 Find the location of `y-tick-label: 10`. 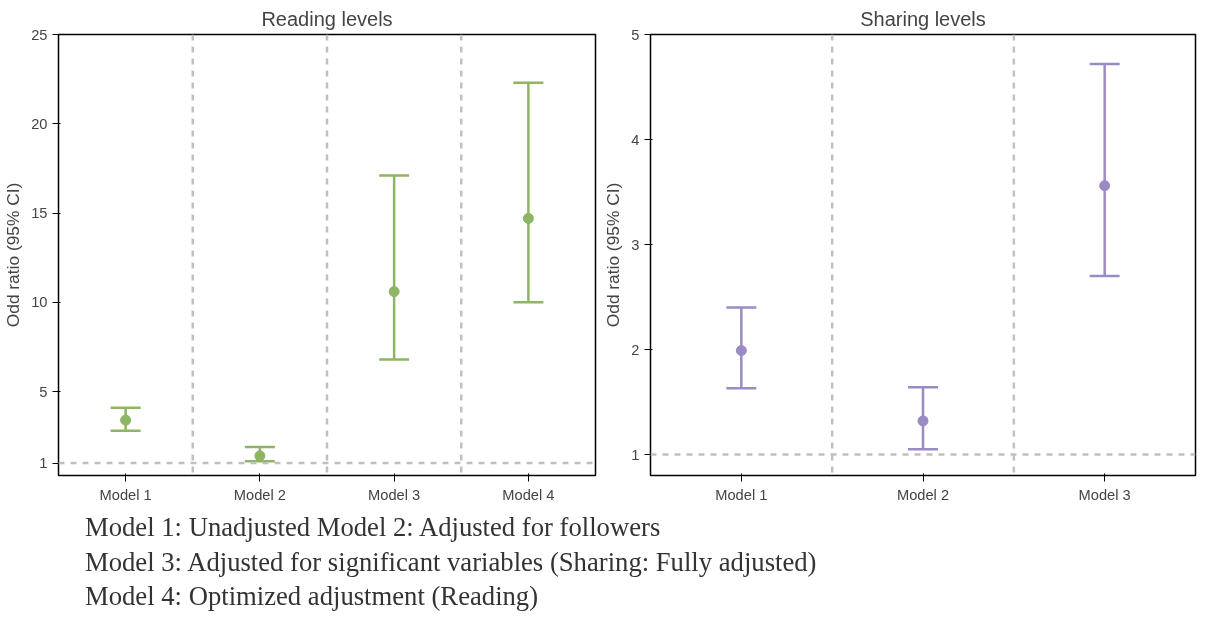

y-tick-label: 10 is located at coordinates (39, 302).